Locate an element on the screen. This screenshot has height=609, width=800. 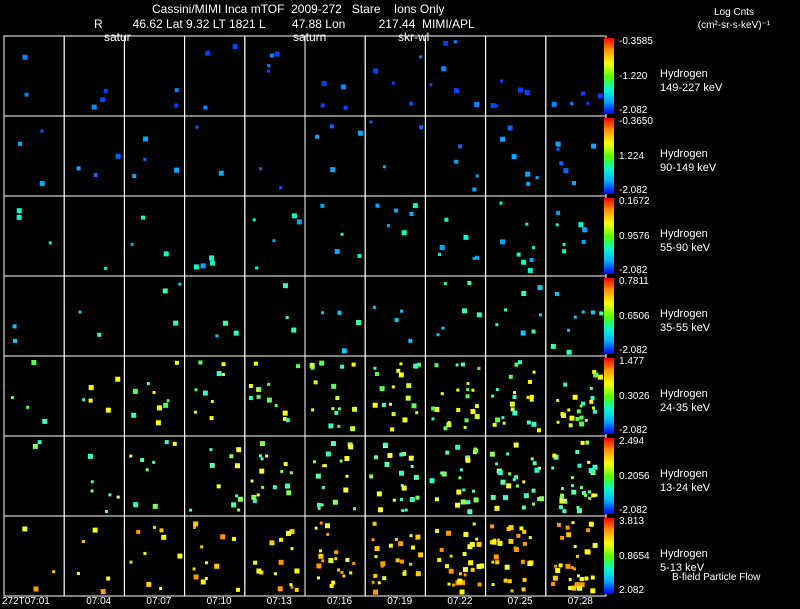
colorbar-mid: 0.6506 is located at coordinates (634, 316).